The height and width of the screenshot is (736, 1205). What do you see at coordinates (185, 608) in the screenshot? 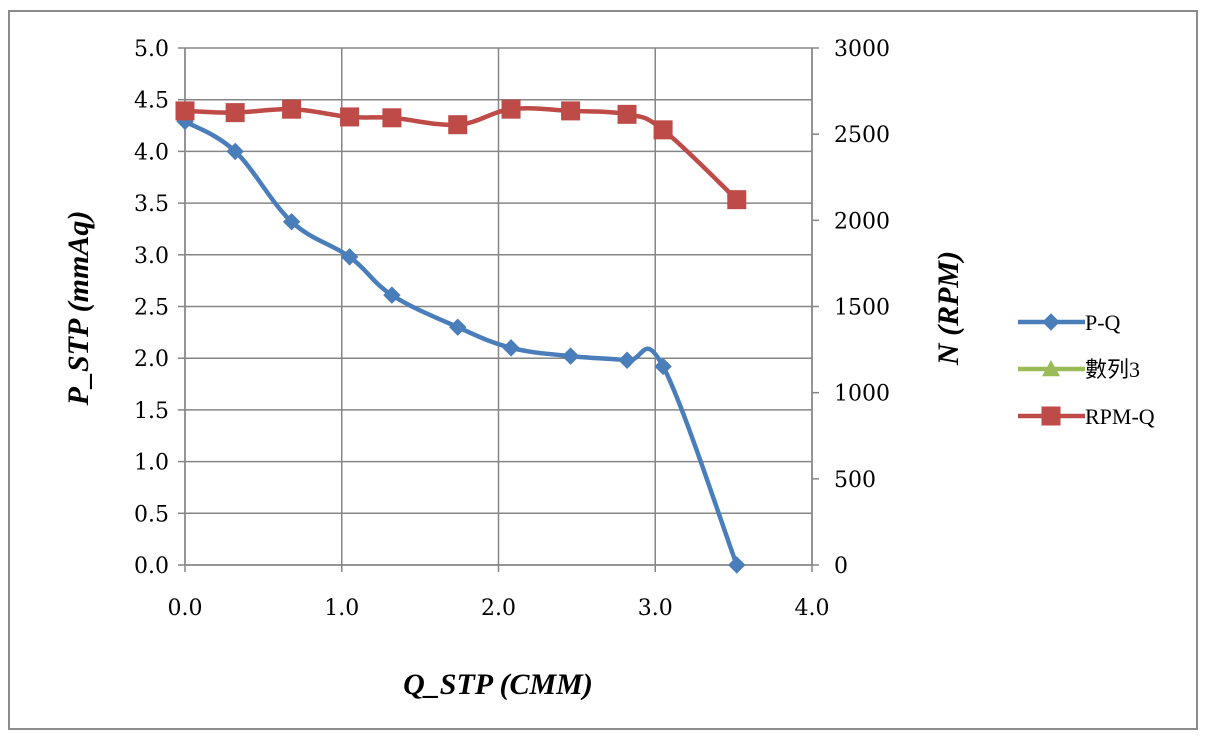
I see `x-tick-label: 0.0` at bounding box center [185, 608].